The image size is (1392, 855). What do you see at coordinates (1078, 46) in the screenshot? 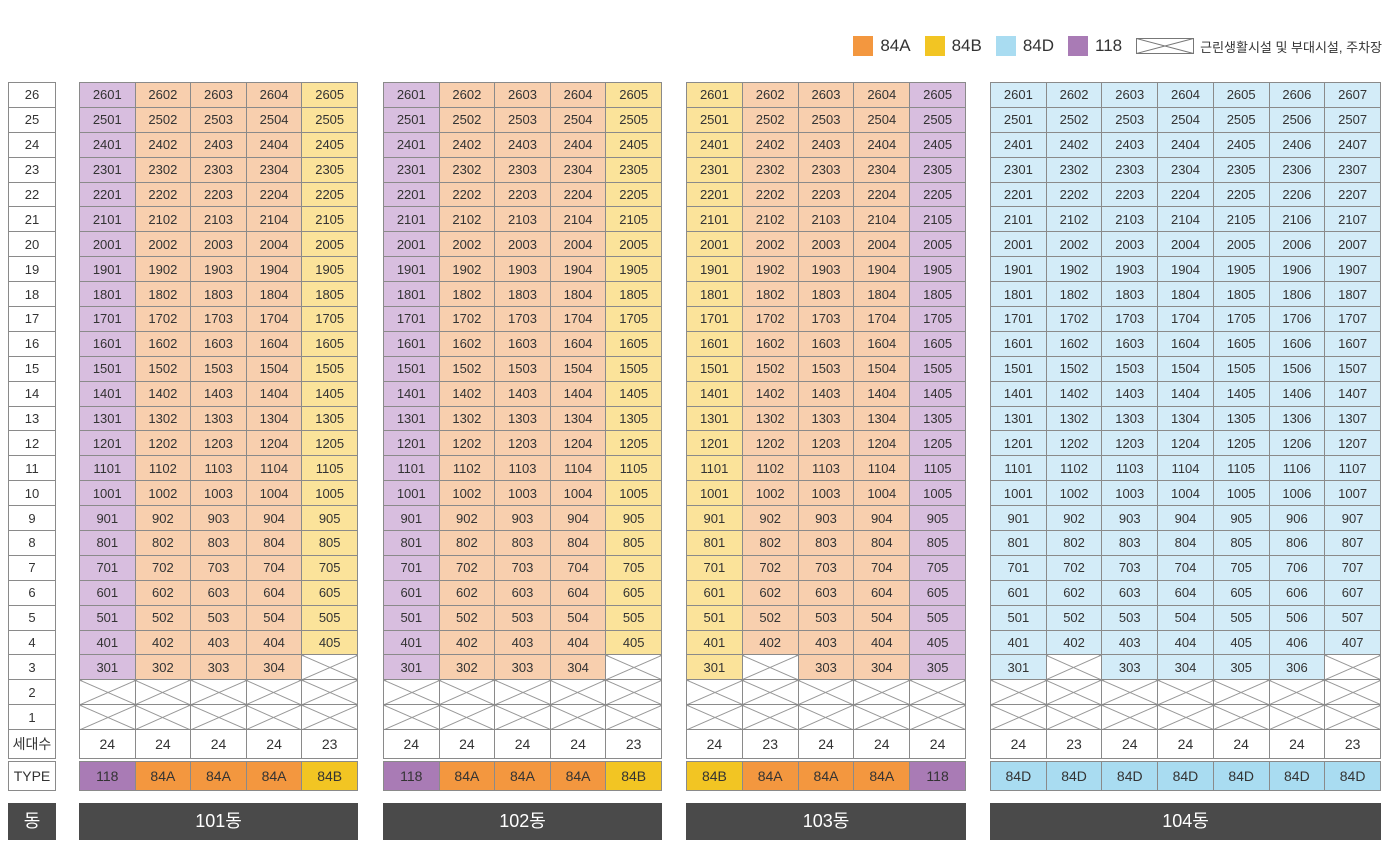
I see `legend-swatch` at bounding box center [1078, 46].